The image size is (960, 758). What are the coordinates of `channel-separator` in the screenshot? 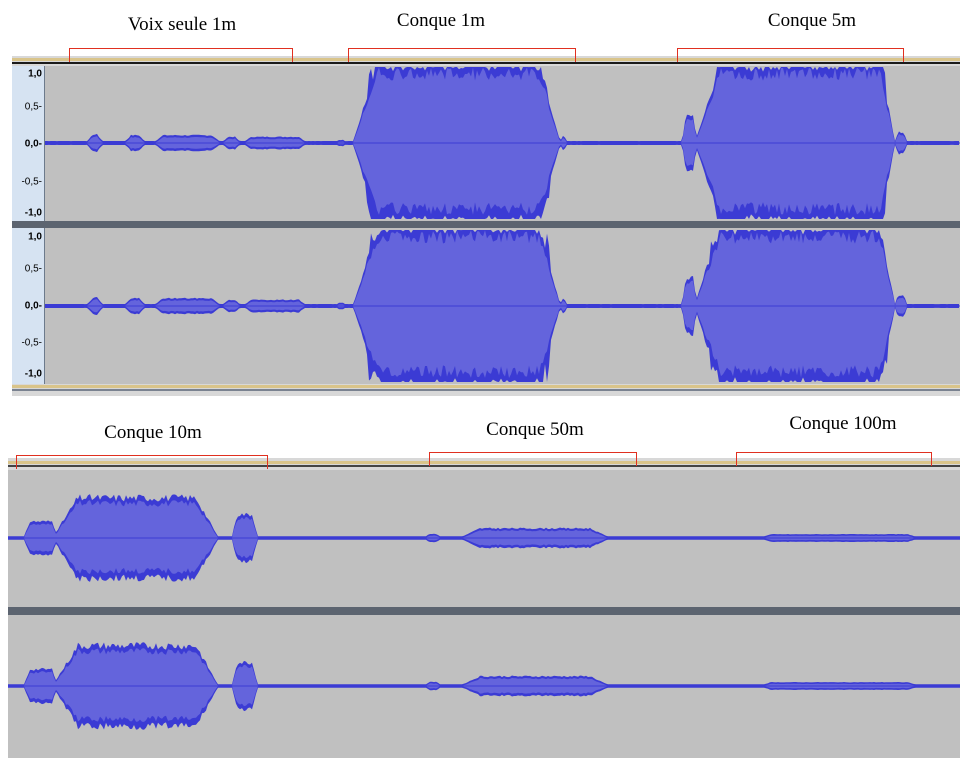 It's located at (486, 224).